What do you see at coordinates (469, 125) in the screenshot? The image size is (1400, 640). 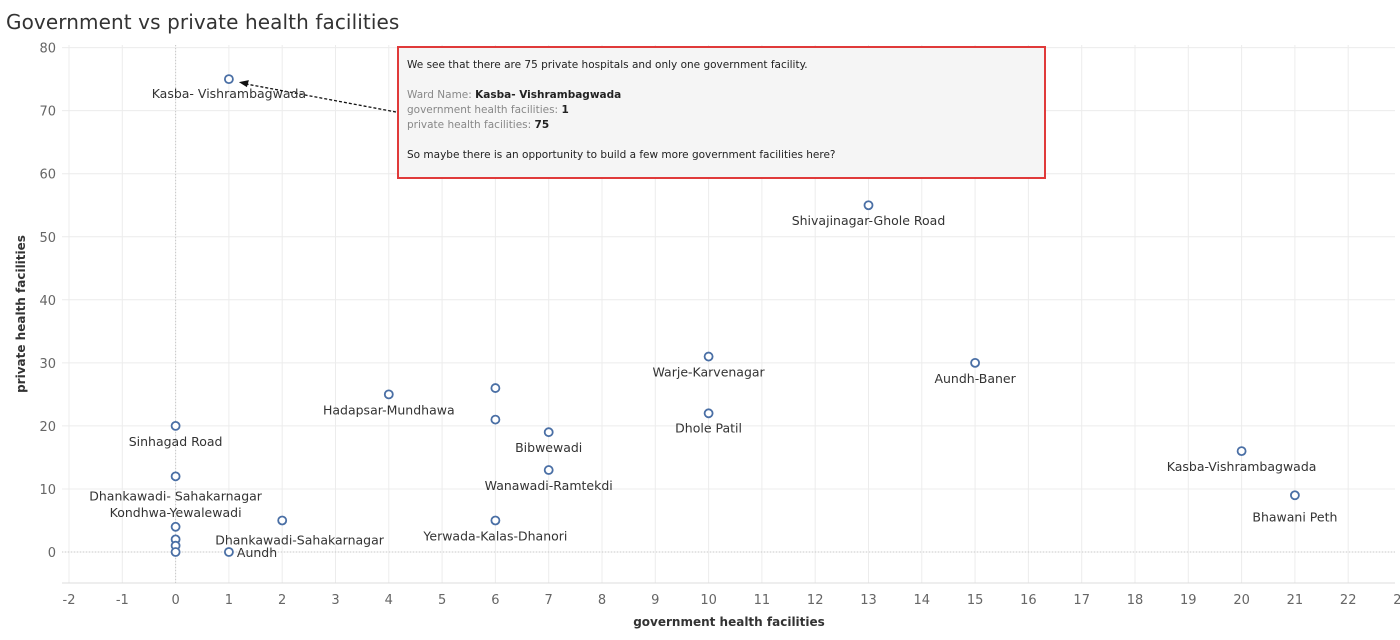 I see `priv-facilities-label: private health facilities:` at bounding box center [469, 125].